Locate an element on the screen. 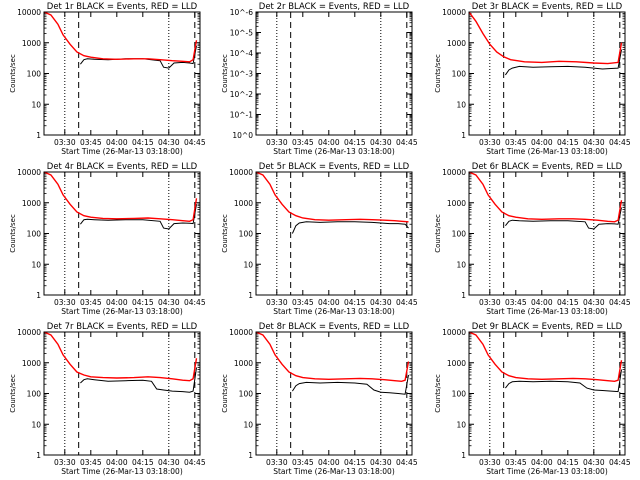 The image size is (640, 480). panel-title: Det 3r BLACK = Events, RED = LLD is located at coordinates (547, 7).